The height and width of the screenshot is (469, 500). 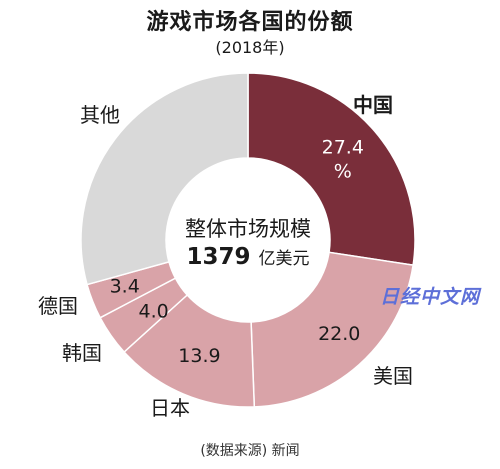 I want to click on center-label: 整体市场规模, so click(x=248, y=229).